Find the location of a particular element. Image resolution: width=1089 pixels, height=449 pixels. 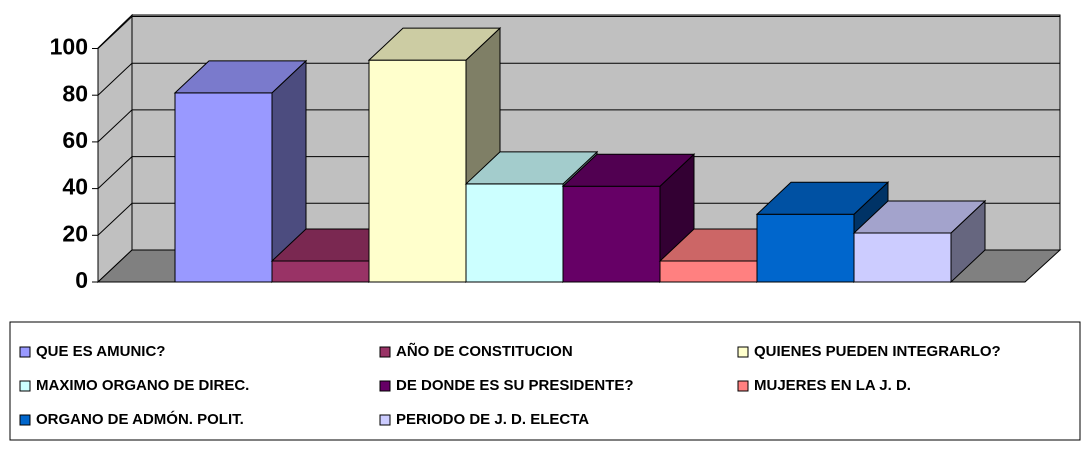

legend-label: QUIENES PUEDEN INTEGRARLO? is located at coordinates (877, 351).